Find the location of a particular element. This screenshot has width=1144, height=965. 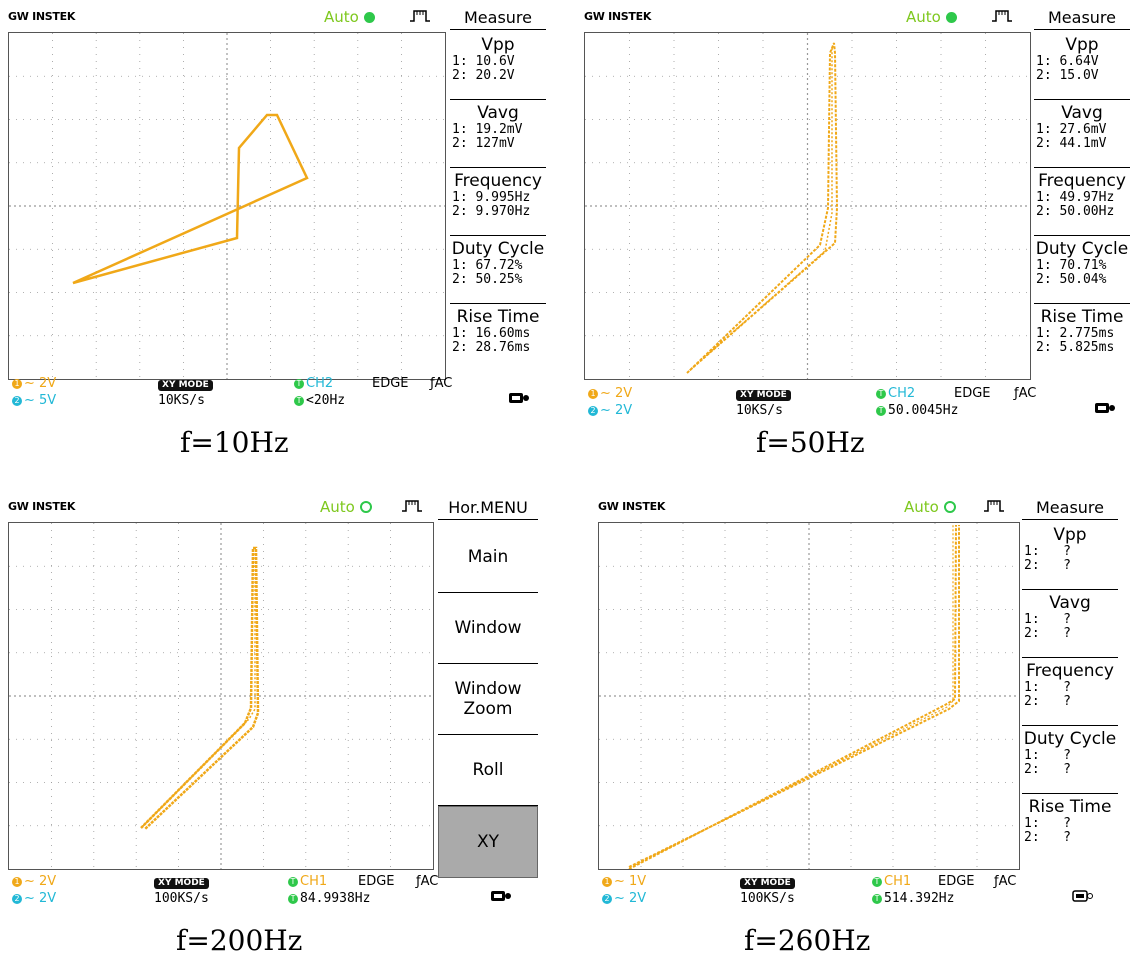

ch2-value: 2: 50.25% is located at coordinates (487, 279).